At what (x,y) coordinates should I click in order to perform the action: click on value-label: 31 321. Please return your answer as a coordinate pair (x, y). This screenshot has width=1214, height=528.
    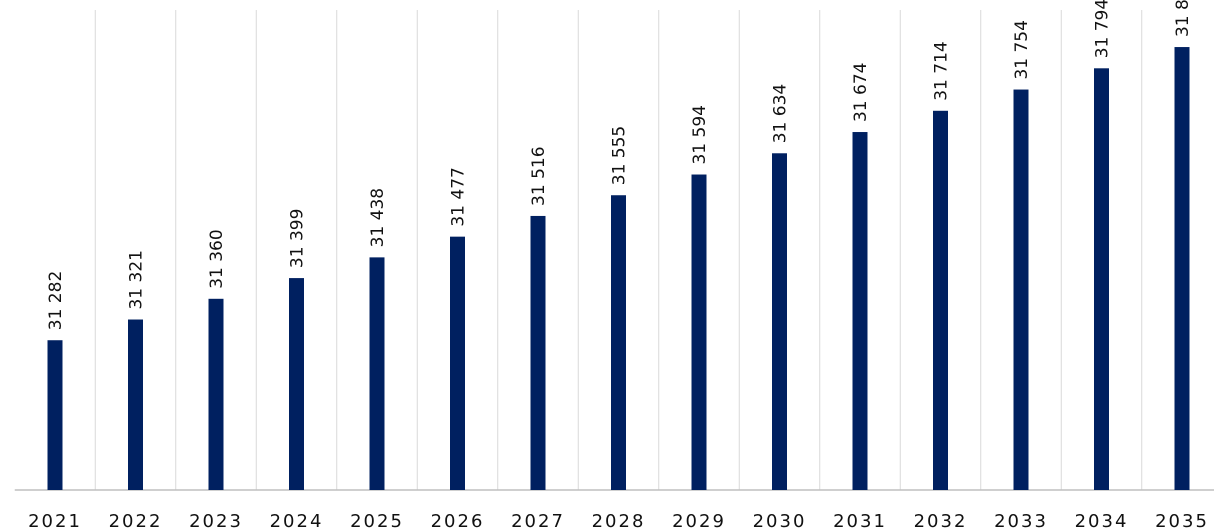
    Looking at the image, I should click on (137, 279).